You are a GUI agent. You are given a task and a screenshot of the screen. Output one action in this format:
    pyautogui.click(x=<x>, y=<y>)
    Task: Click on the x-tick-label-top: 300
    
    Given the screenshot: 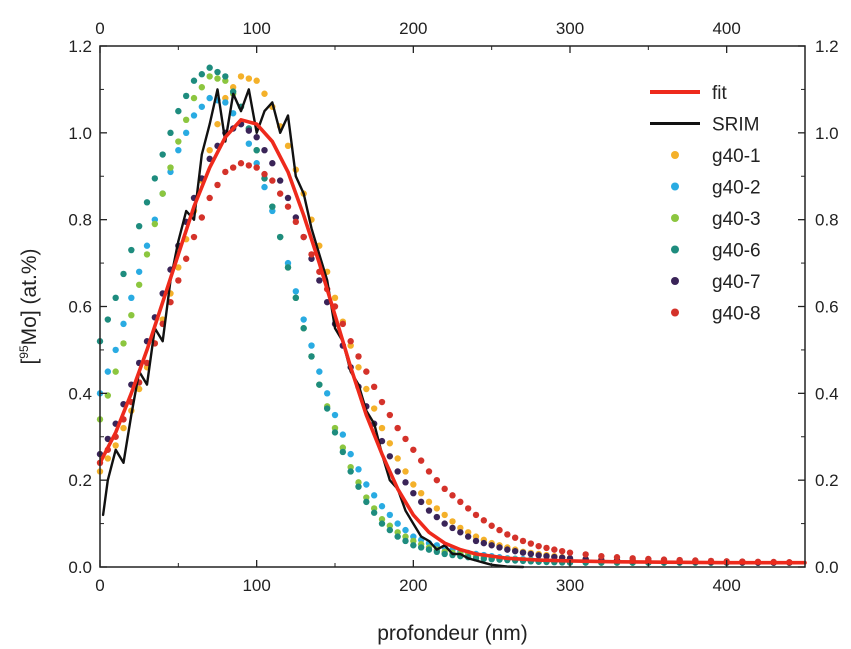 What is the action you would take?
    pyautogui.click(x=570, y=28)
    